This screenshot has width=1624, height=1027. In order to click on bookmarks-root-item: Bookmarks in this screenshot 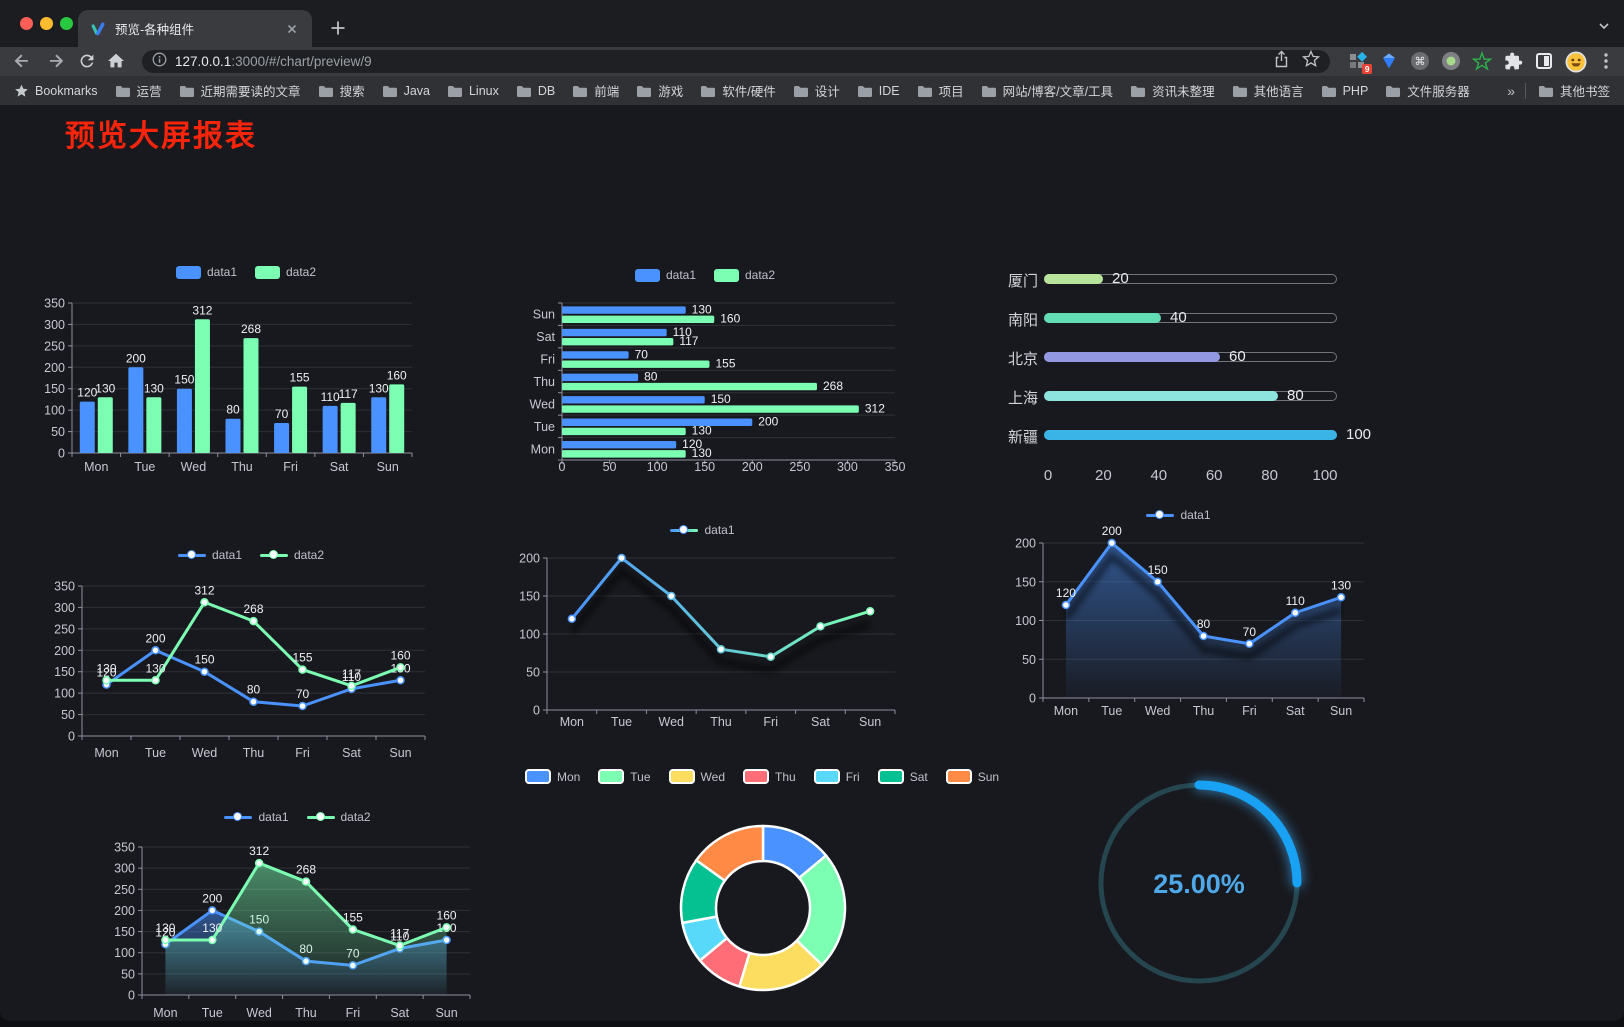, I will do `click(56, 90)`.